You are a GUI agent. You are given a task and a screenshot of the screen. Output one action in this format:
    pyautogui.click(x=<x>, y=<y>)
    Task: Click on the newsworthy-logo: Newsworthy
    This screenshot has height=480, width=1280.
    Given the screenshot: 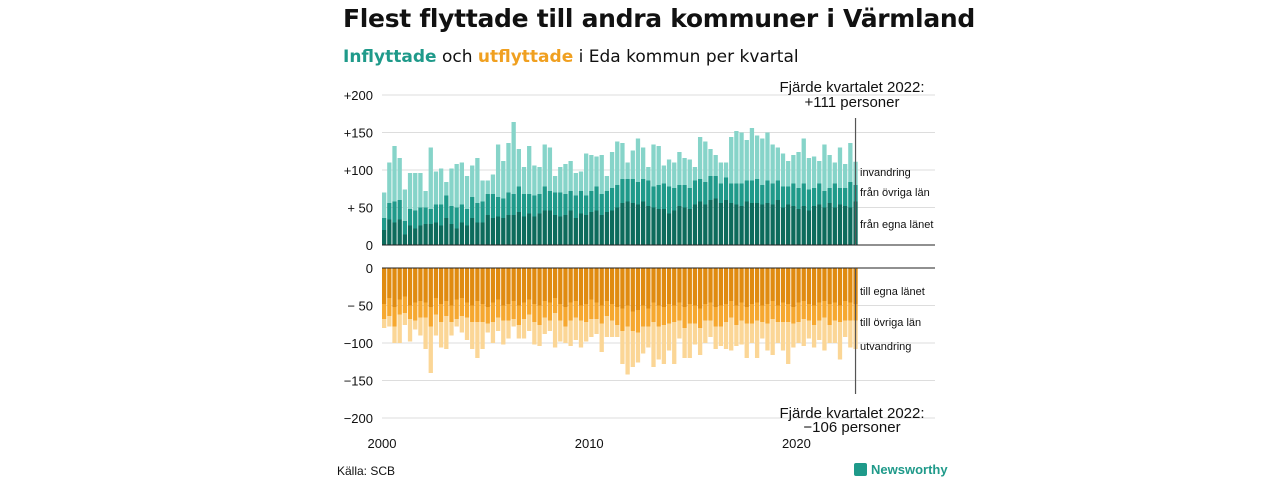 What is the action you would take?
    pyautogui.click(x=901, y=469)
    